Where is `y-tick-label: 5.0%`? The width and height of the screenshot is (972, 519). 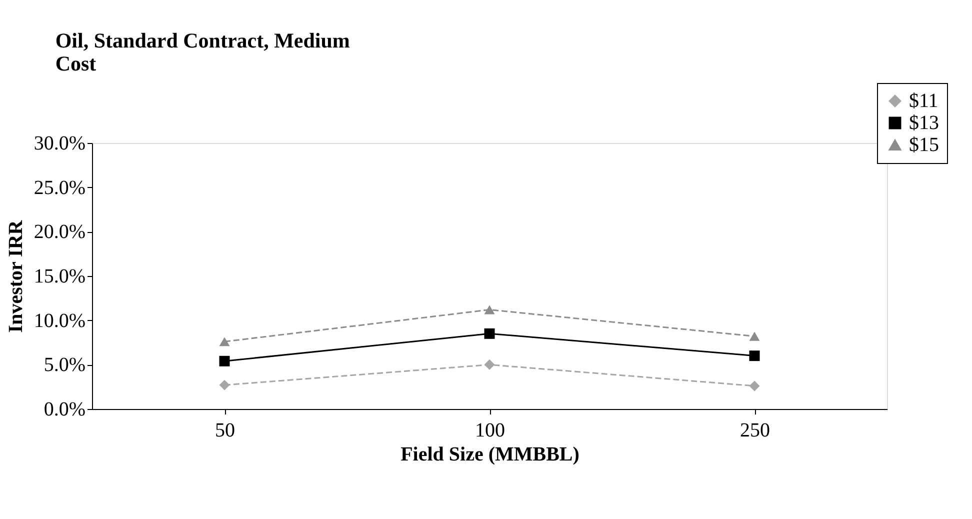
y-tick-label: 5.0% is located at coordinates (65, 365).